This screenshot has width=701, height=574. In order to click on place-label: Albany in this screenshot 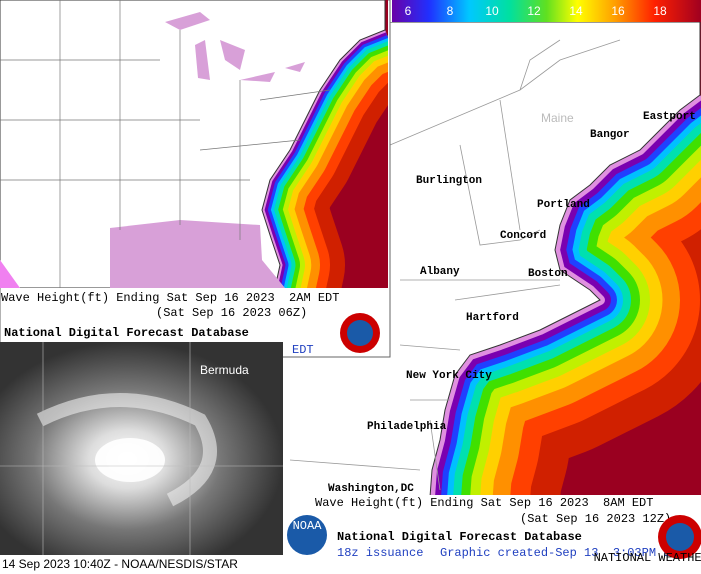, I will do `click(440, 272)`.